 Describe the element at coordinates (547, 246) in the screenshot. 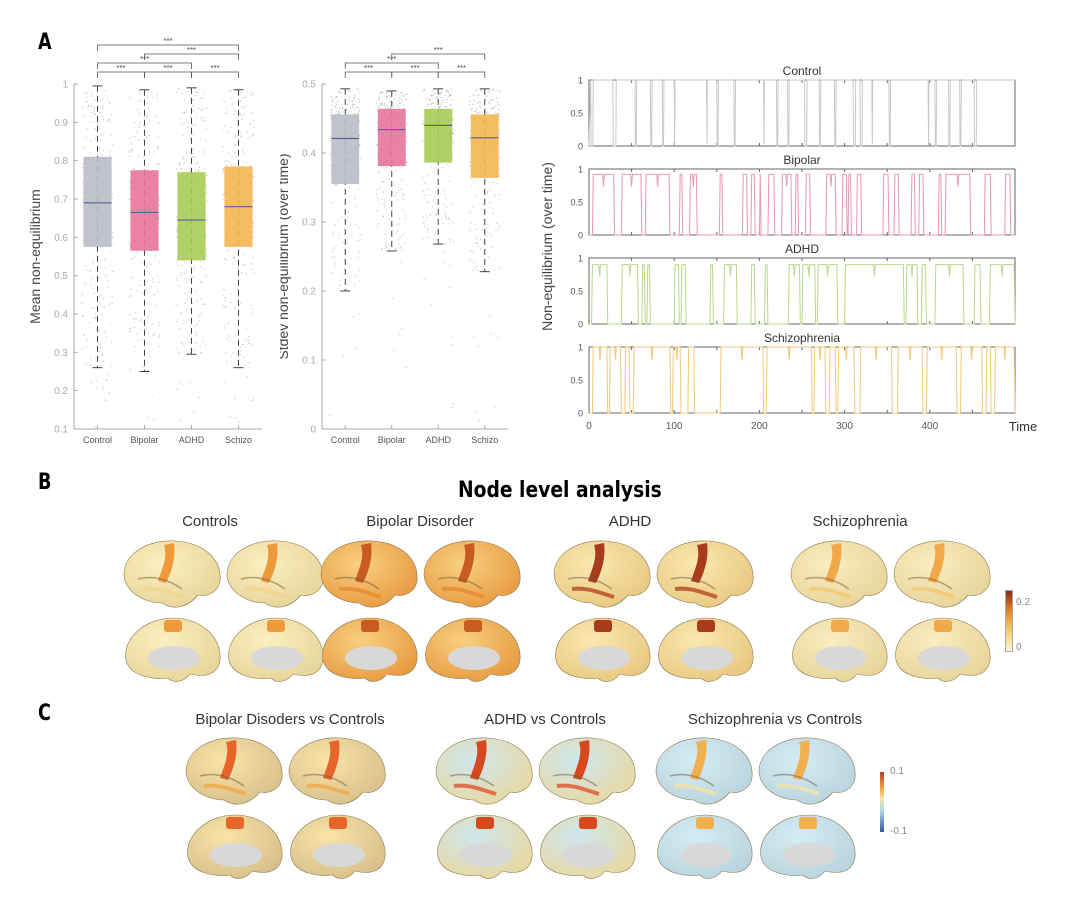

I see `y-axis-label: Non-equilibrium (over time)` at that location.